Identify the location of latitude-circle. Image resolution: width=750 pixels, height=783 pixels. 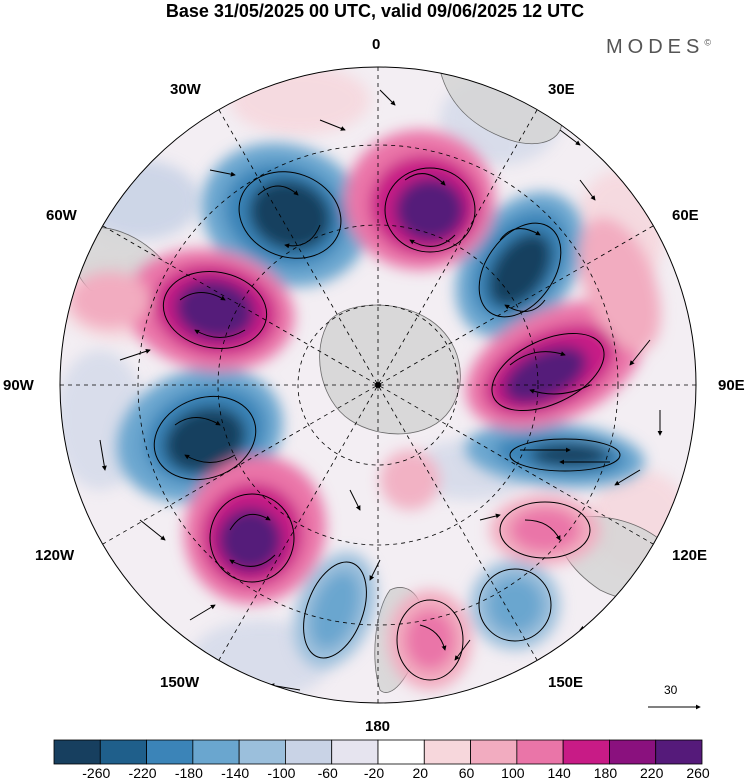
(378, 385).